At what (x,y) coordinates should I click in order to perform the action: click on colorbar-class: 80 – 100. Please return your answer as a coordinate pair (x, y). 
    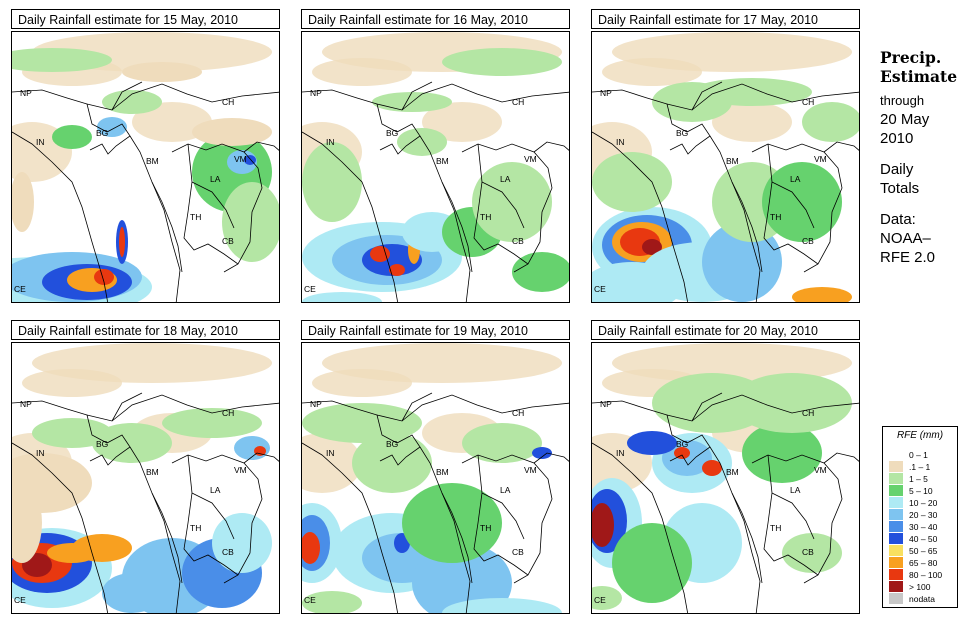
    Looking at the image, I should click on (915, 574).